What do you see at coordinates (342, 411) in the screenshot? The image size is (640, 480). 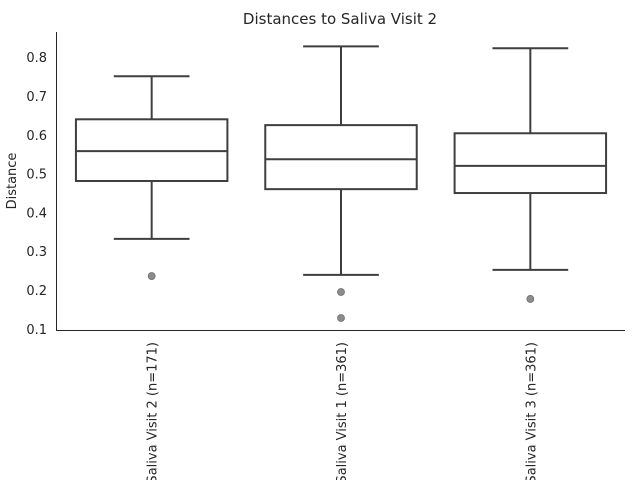 I see `x-tick-label: Saliva Visit 1 (n=361)` at bounding box center [342, 411].